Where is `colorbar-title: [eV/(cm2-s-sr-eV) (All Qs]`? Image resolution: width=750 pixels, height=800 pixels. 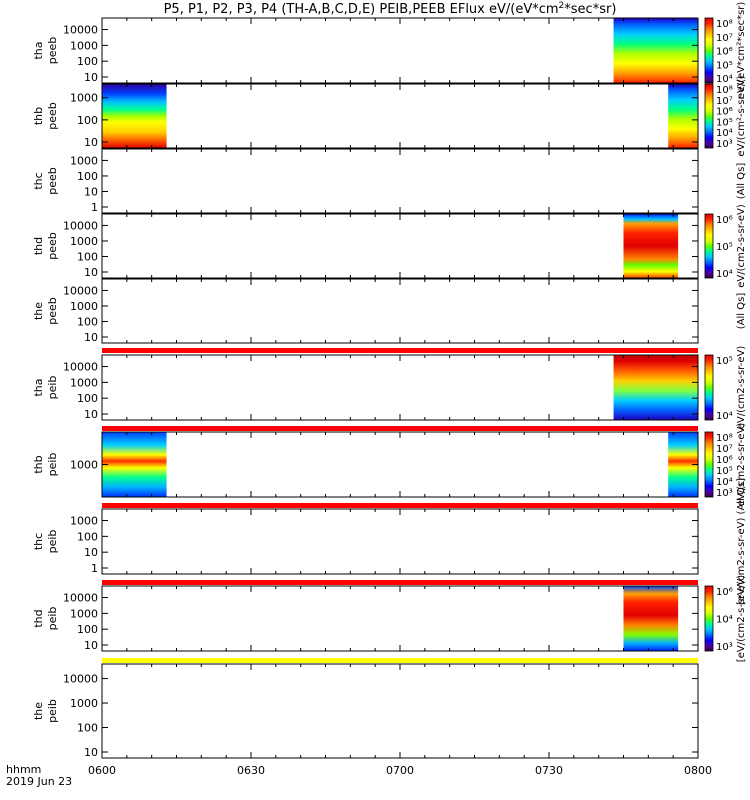 colorbar-title: [eV/(cm2-s-sr-eV) (All Qs] is located at coordinates (741, 541).